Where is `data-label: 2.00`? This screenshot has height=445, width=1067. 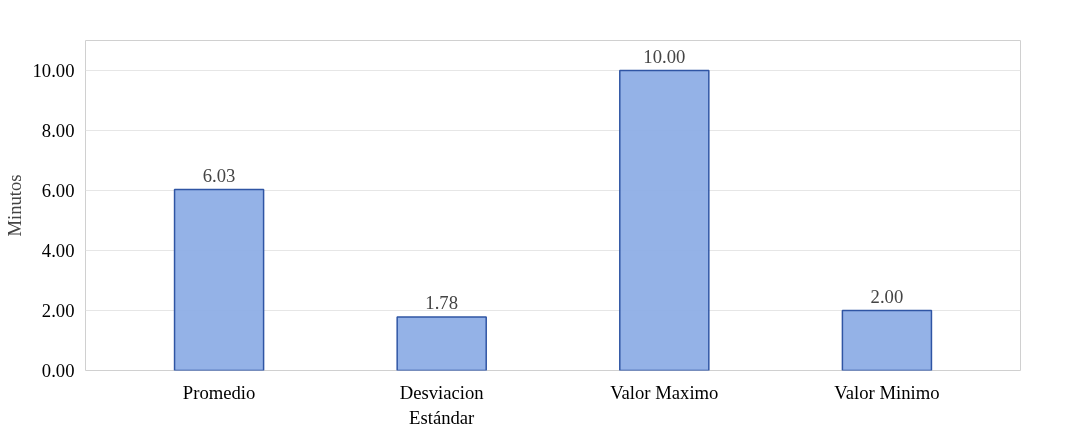
data-label: 2.00 is located at coordinates (887, 296).